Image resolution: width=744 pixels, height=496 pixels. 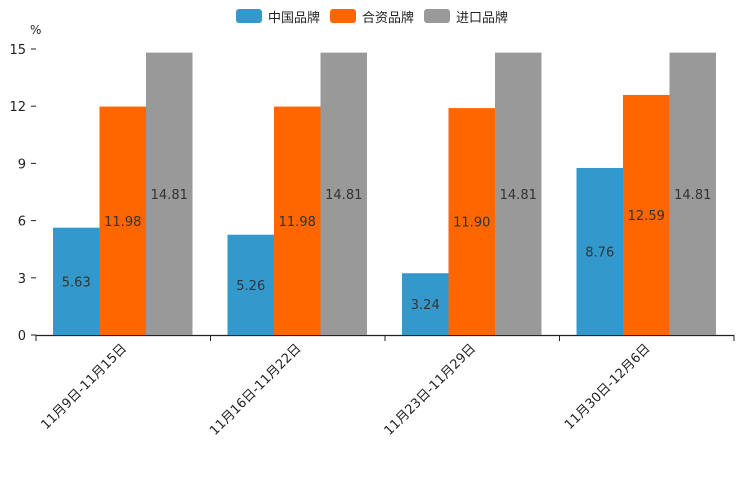 What do you see at coordinates (608, 387) in the screenshot?
I see `x-tick-label: 11月30日-12月6日` at bounding box center [608, 387].